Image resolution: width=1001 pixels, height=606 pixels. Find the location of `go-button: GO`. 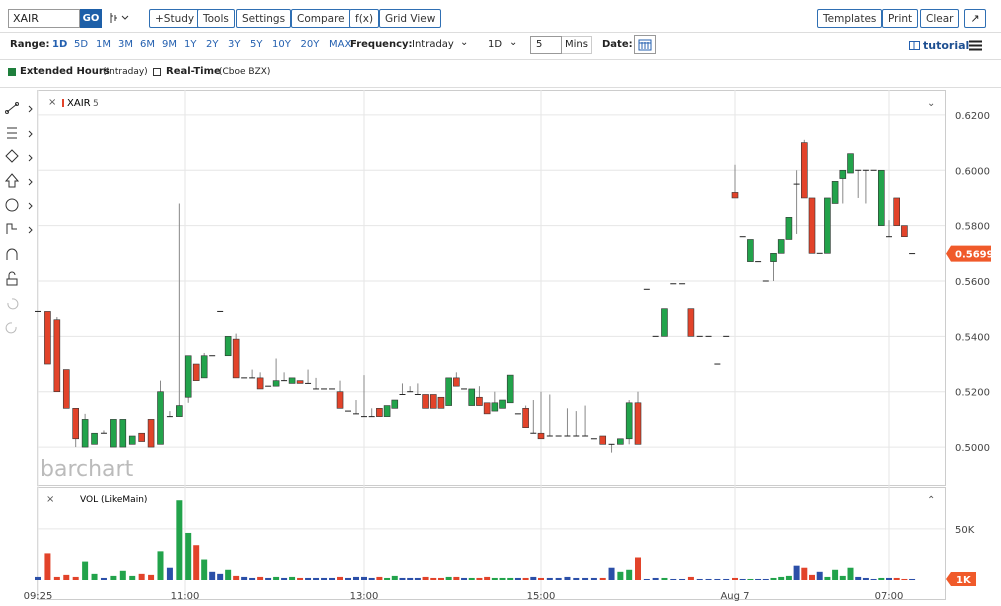

go-button: GO is located at coordinates (91, 18).